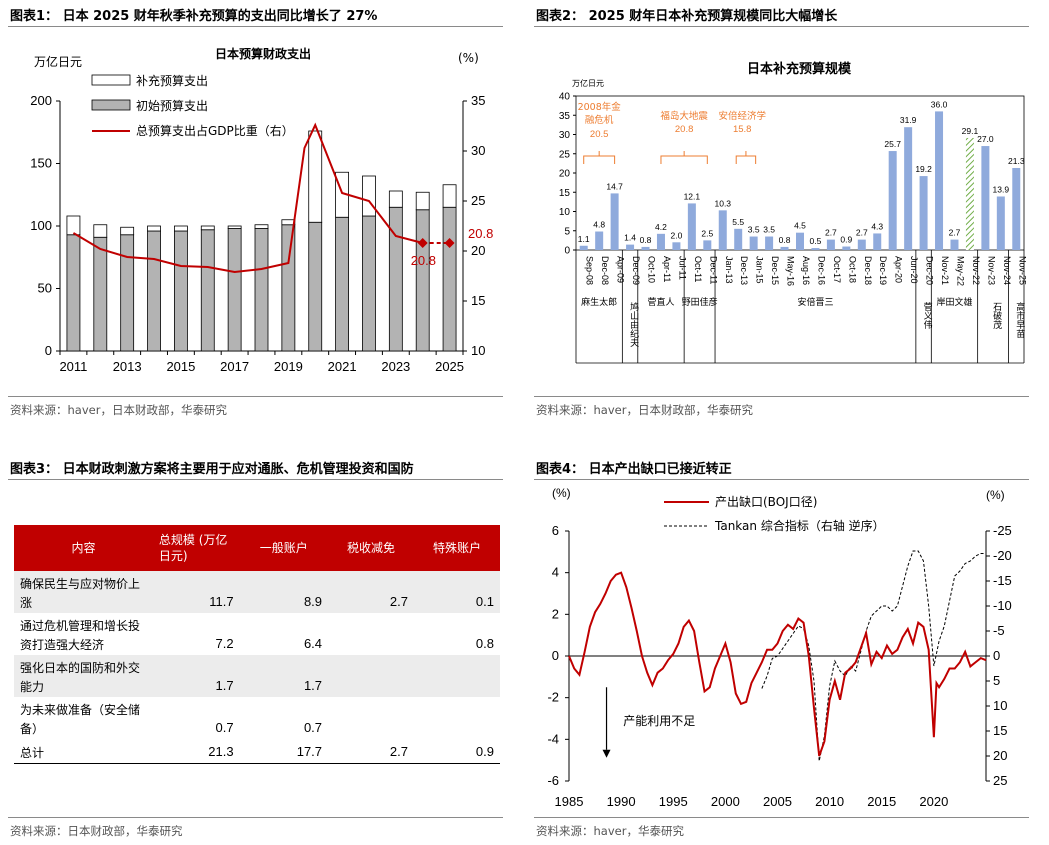 The width and height of the screenshot is (1049, 845). What do you see at coordinates (449, 366) in the screenshot?
I see `x-tick-label: 2025` at bounding box center [449, 366].